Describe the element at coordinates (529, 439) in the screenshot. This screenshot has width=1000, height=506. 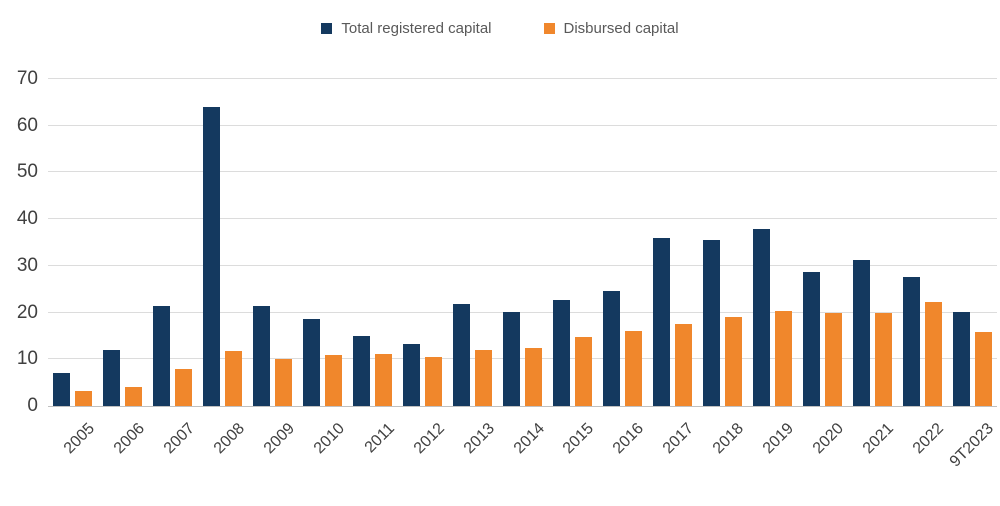
I see `x-tick-label: 2014` at that location.